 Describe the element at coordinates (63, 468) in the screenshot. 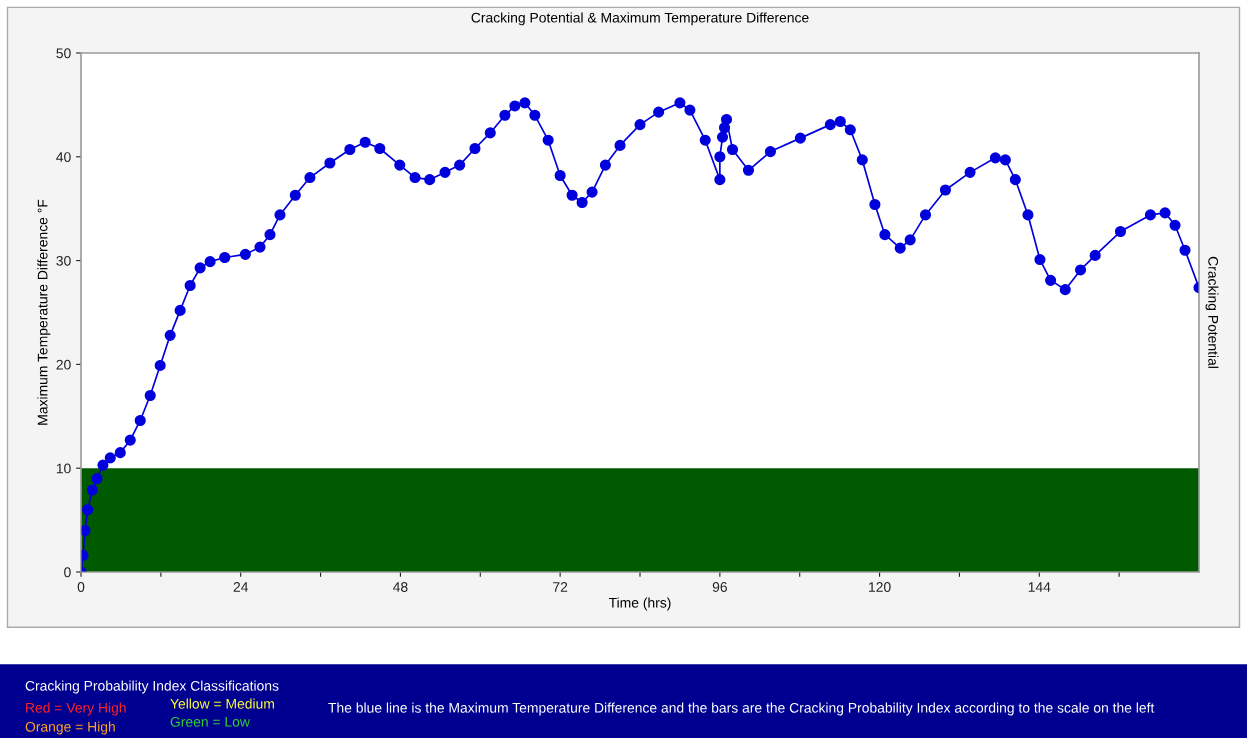

I see `y-tick-label: 10` at that location.